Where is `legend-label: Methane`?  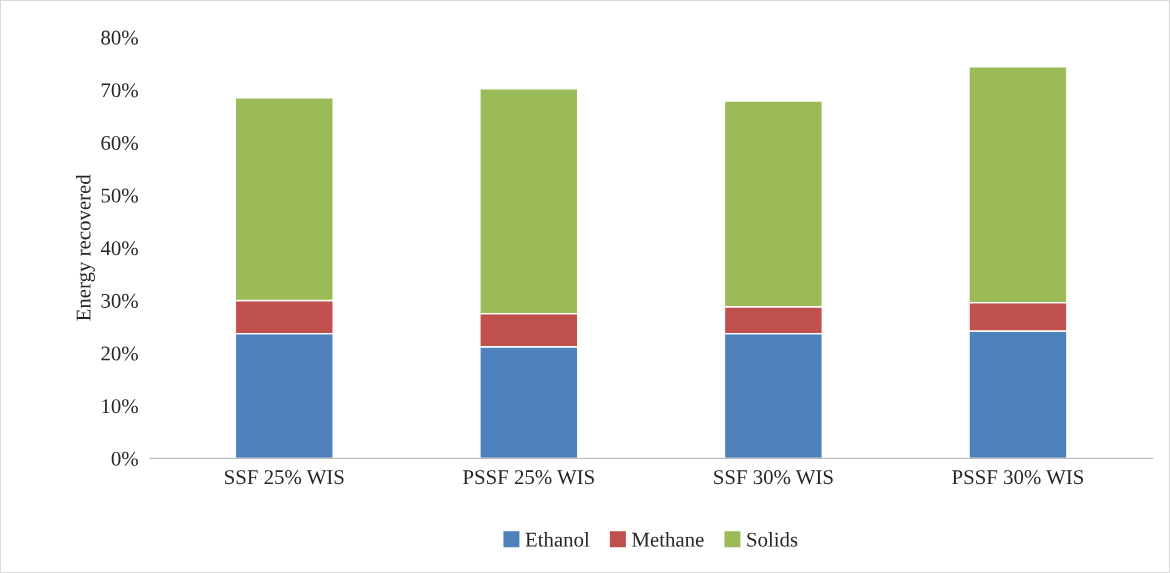
legend-label: Methane is located at coordinates (668, 539).